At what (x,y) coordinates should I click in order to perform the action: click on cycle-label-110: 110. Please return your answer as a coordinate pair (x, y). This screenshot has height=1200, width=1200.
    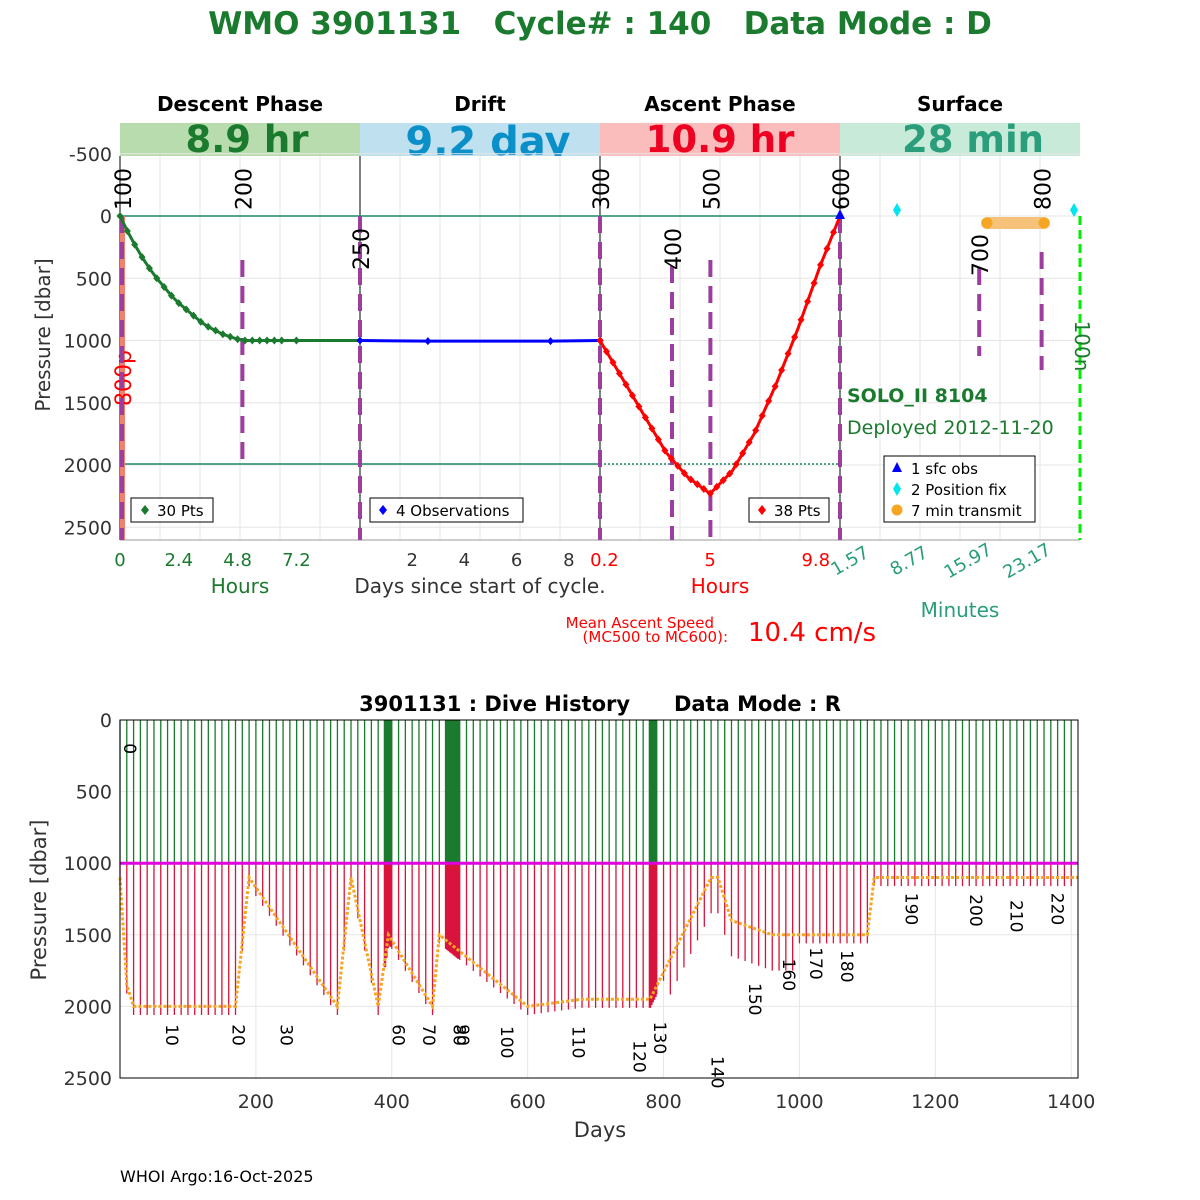
    Looking at the image, I should click on (577, 1042).